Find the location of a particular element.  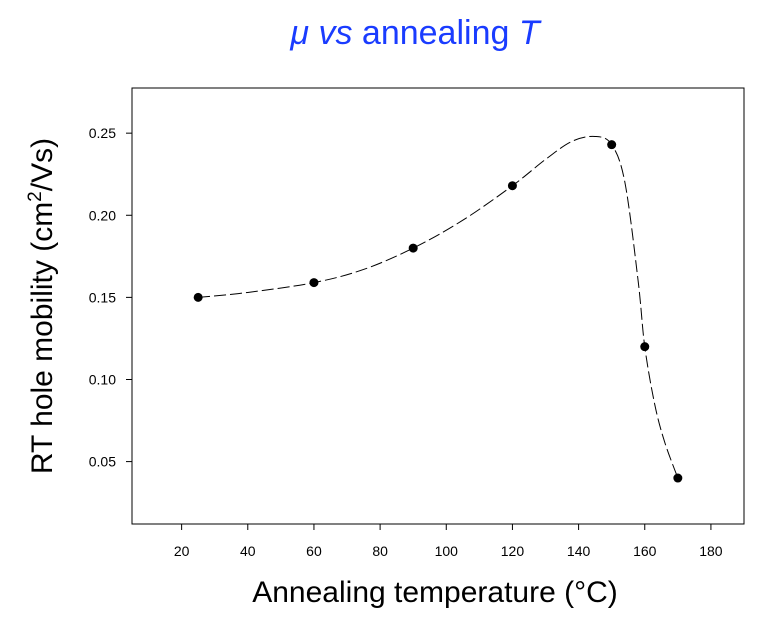

x-axis-label: Annealing temperature (°C) is located at coordinates (435, 592).